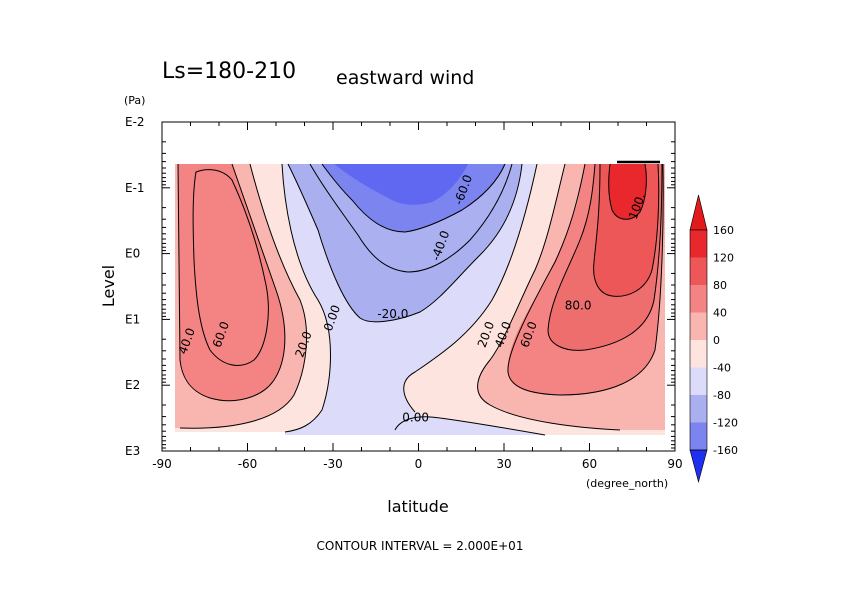 Image resolution: width=842 pixels, height=595 pixels. Describe the element at coordinates (503, 464) in the screenshot. I see `x-tick-label: 30` at that location.